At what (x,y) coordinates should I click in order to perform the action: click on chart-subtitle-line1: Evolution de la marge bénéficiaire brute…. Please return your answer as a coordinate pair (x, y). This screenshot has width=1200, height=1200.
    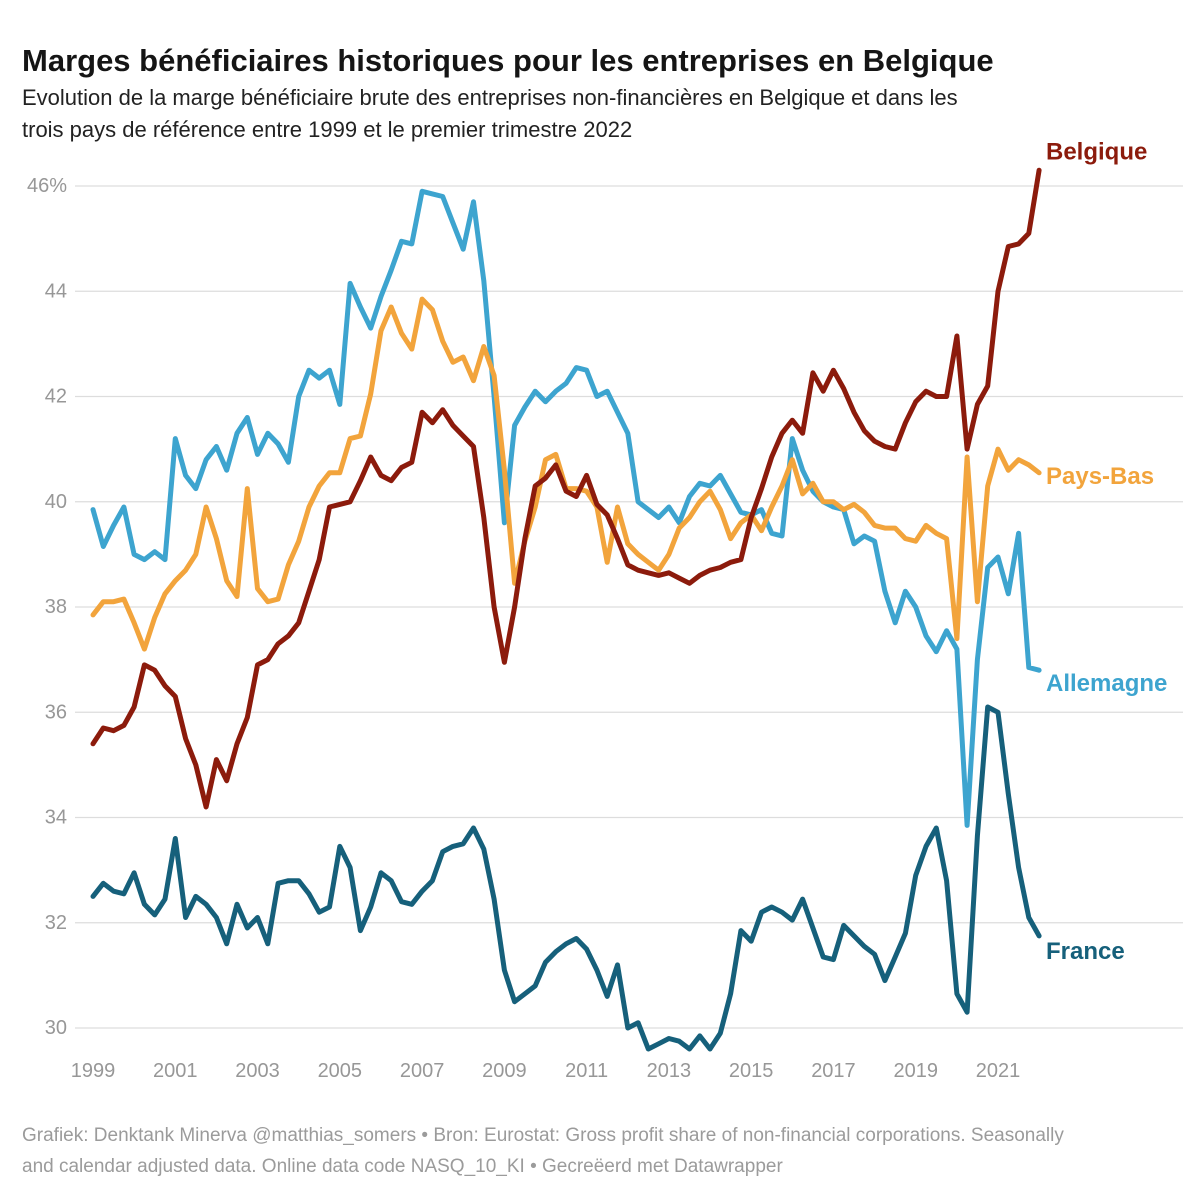
    Looking at the image, I should click on (490, 97).